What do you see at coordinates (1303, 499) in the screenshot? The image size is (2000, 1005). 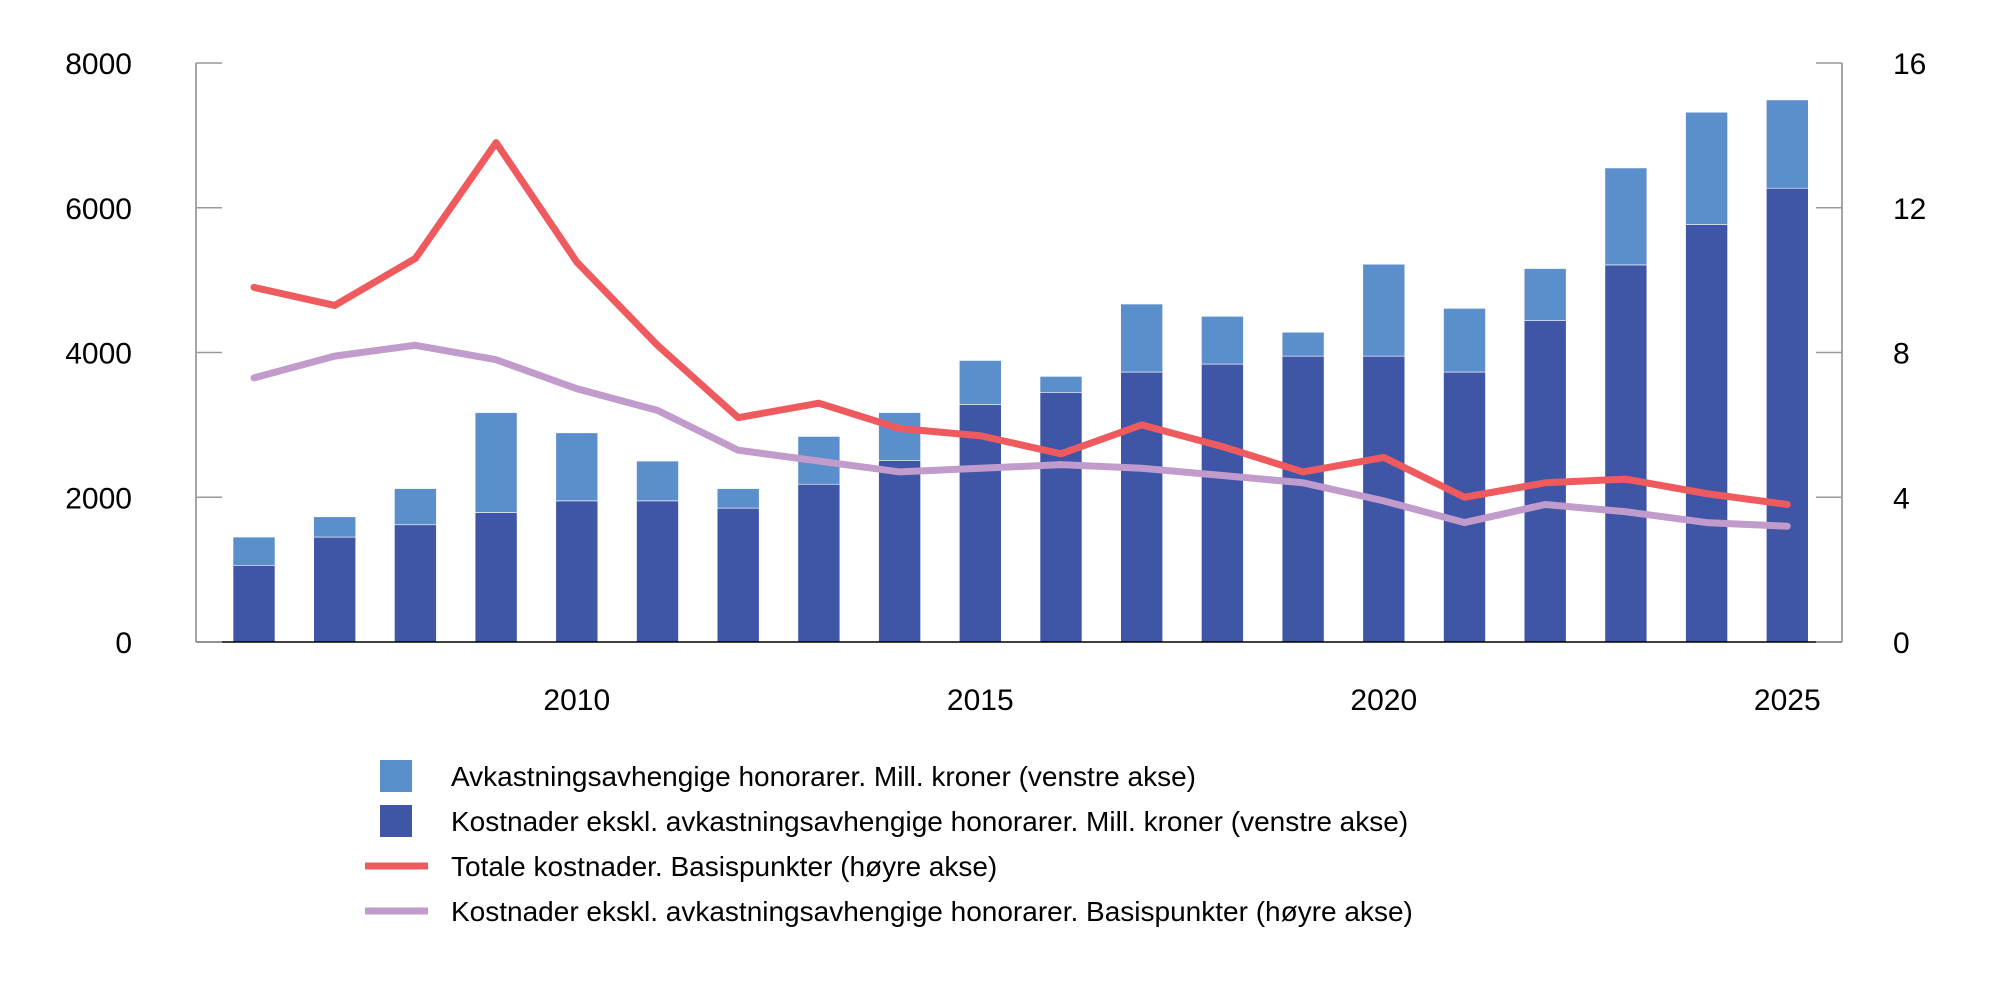 I see `bar-base-2019` at bounding box center [1303, 499].